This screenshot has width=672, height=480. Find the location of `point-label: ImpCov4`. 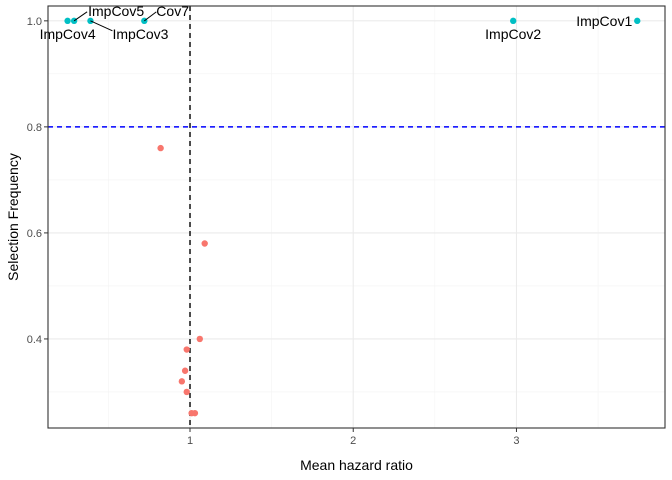

point-label: ImpCov4 is located at coordinates (68, 34).